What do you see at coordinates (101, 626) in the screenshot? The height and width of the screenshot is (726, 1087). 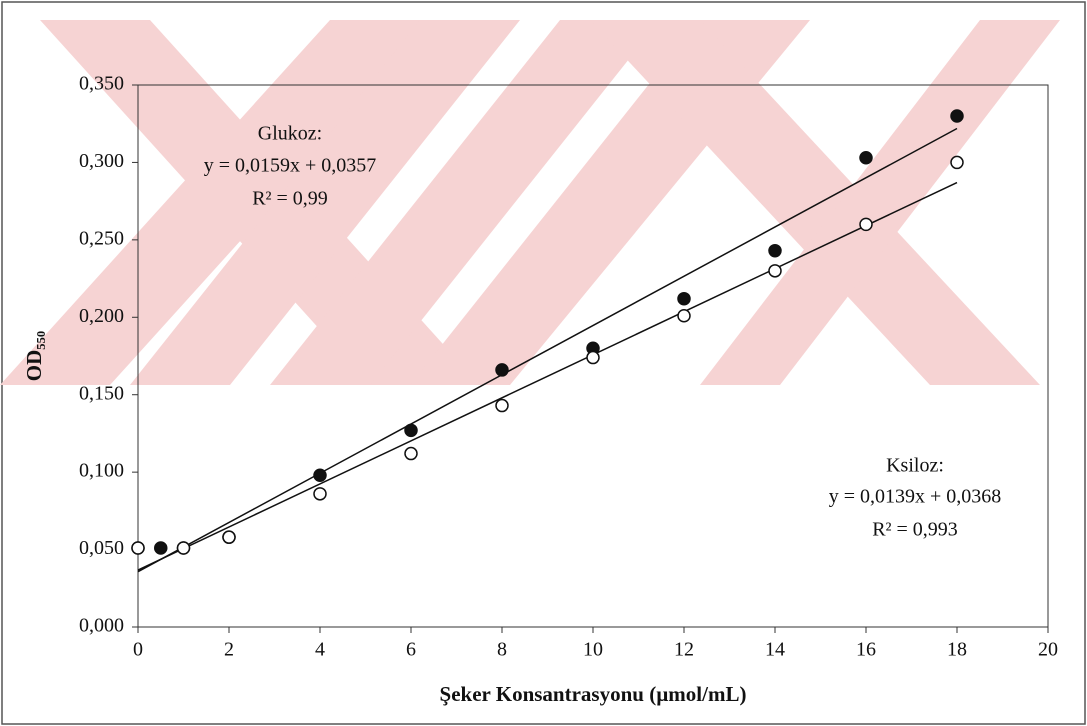 I see `y-tick-label: 0,000` at bounding box center [101, 626].